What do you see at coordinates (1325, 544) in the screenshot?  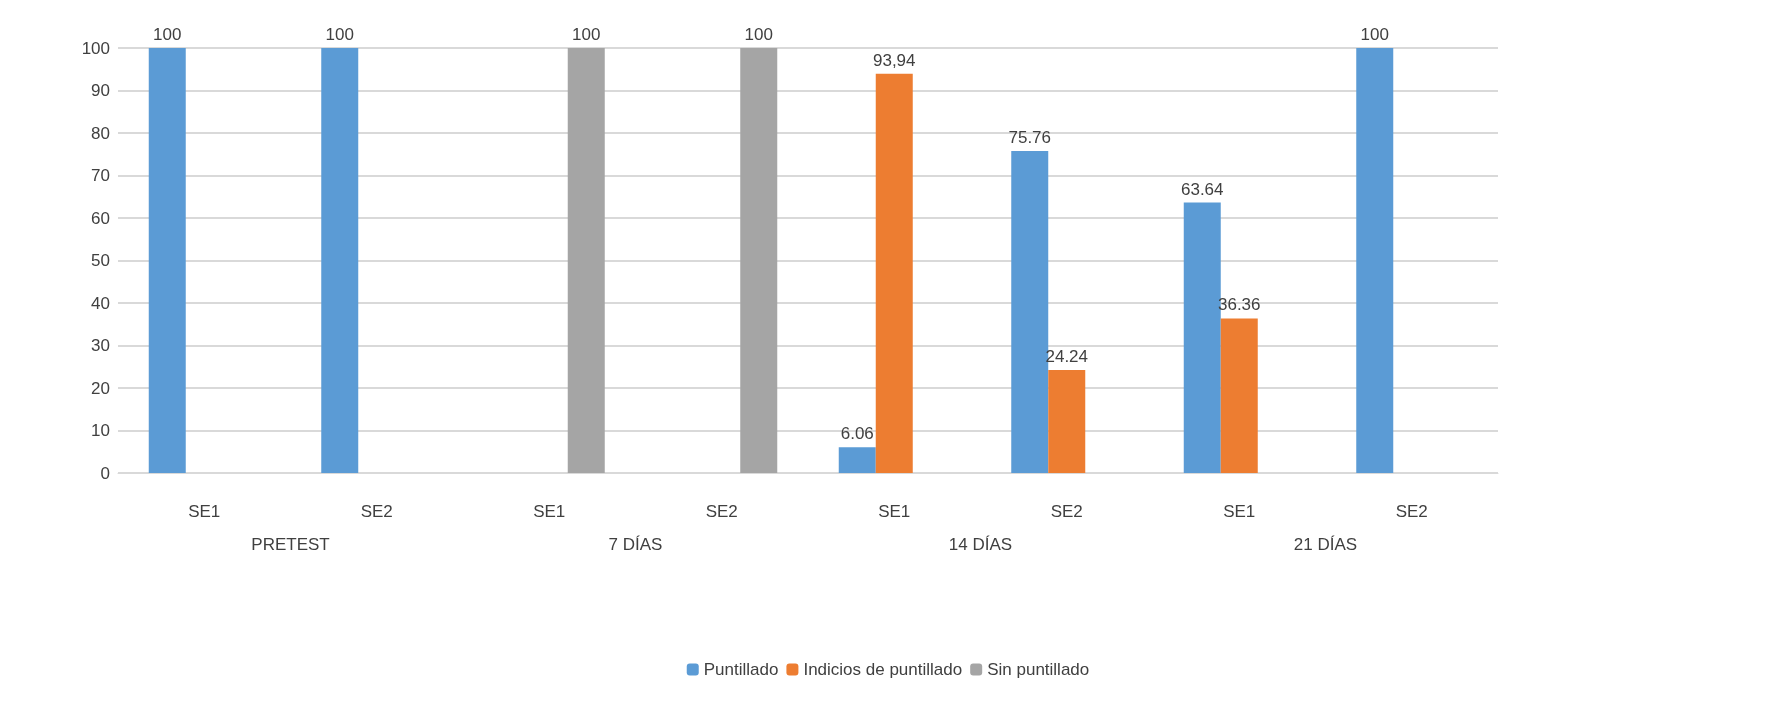 I see `text: 21 DÍAS` at bounding box center [1325, 544].